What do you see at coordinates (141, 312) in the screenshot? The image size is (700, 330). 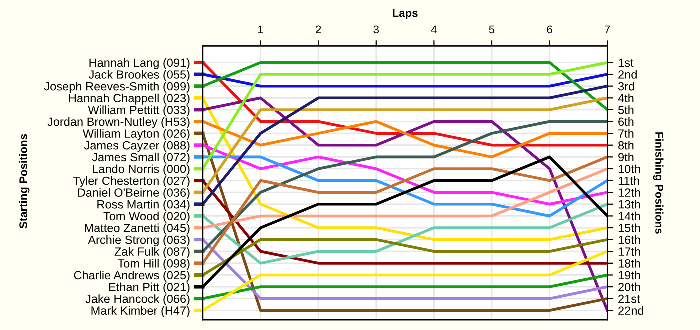 I see `legend-label: Mark Kimber (H47)` at bounding box center [141, 312].